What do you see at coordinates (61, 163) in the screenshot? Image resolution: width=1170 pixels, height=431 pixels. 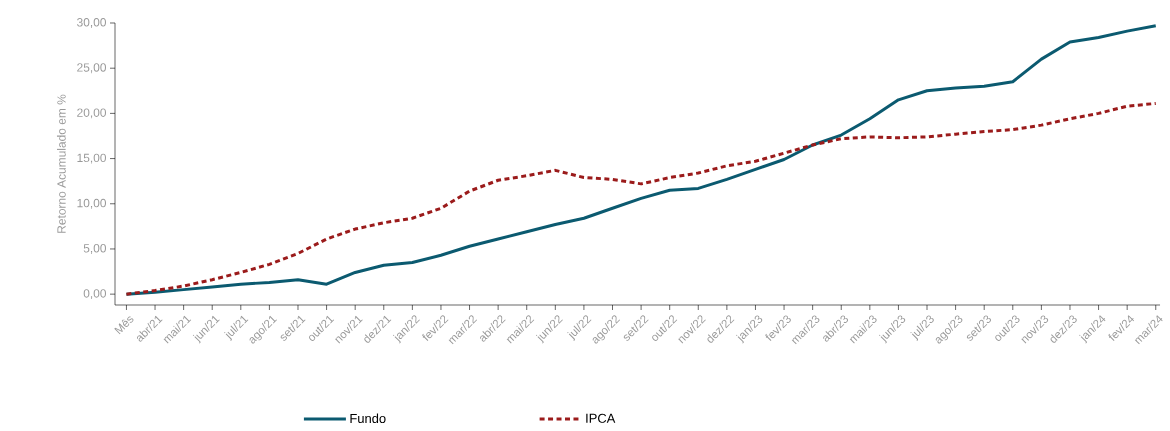 I see `y-axis-title: Retorno Acumulado em %` at bounding box center [61, 163].